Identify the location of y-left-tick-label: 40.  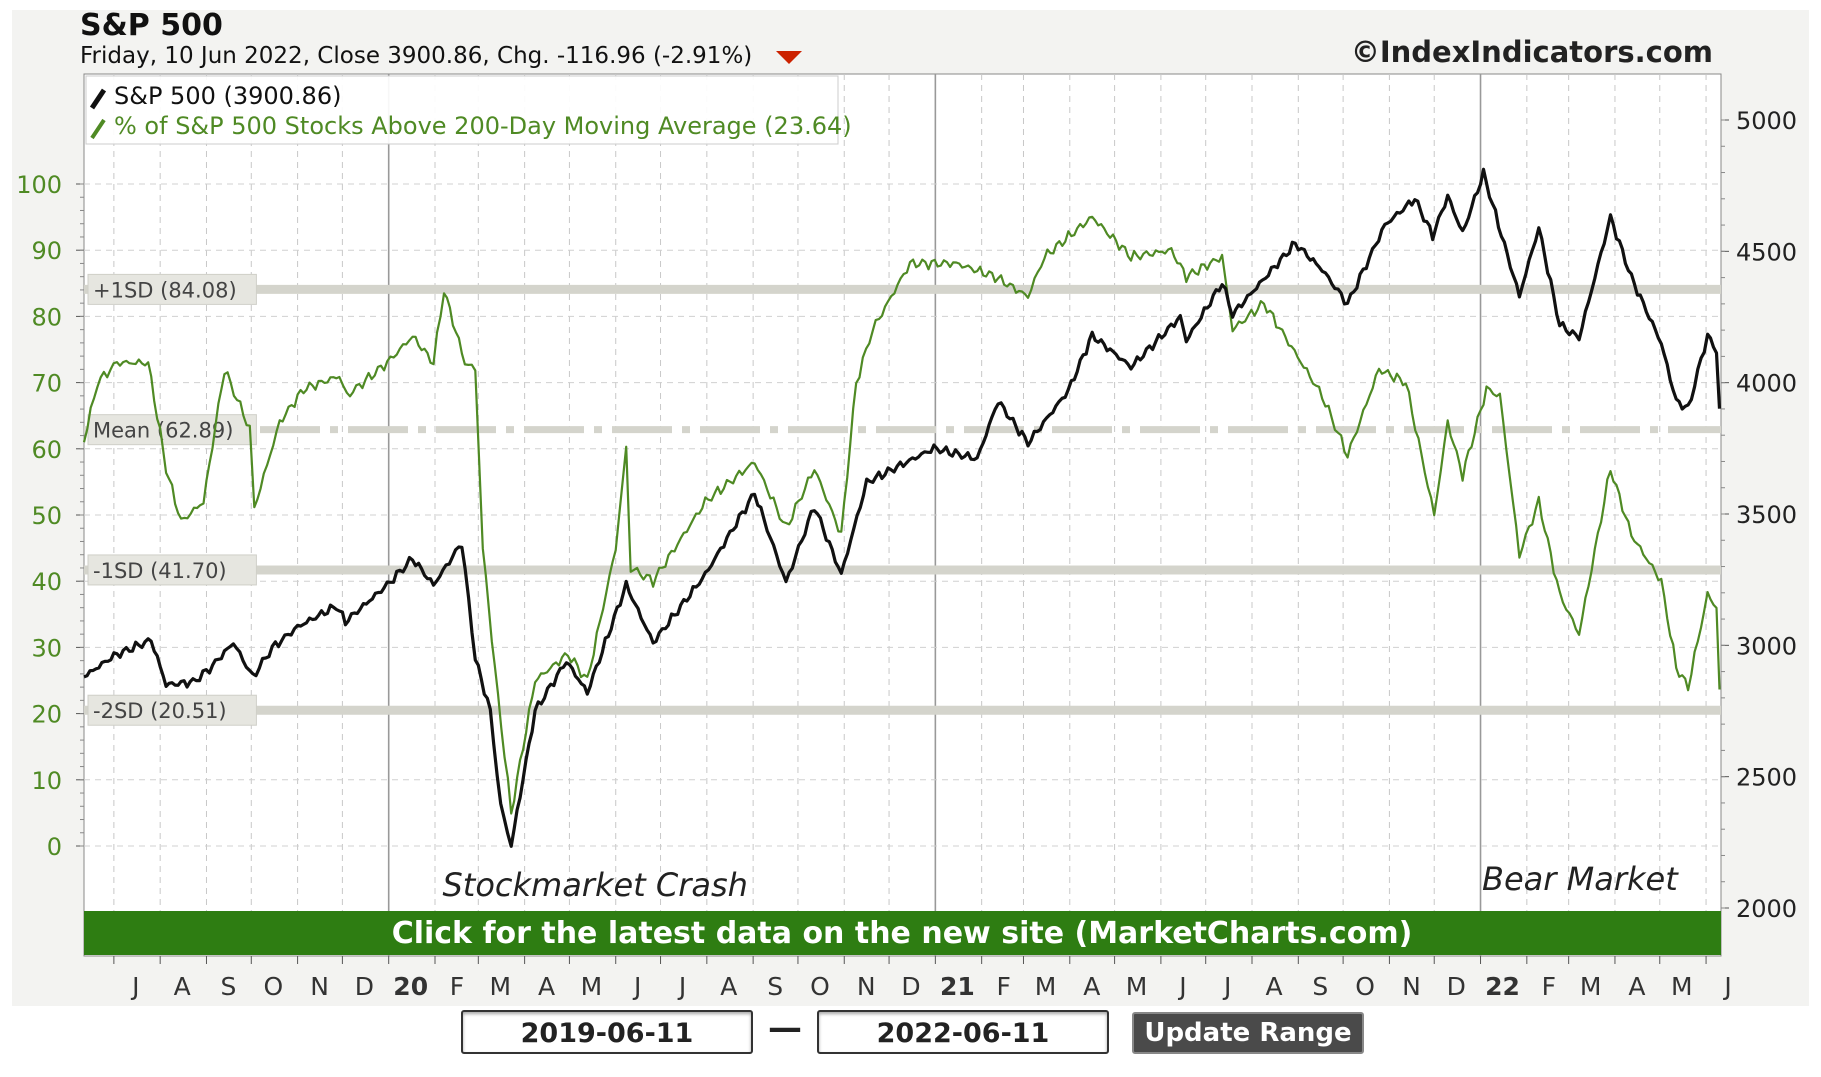
(46, 582).